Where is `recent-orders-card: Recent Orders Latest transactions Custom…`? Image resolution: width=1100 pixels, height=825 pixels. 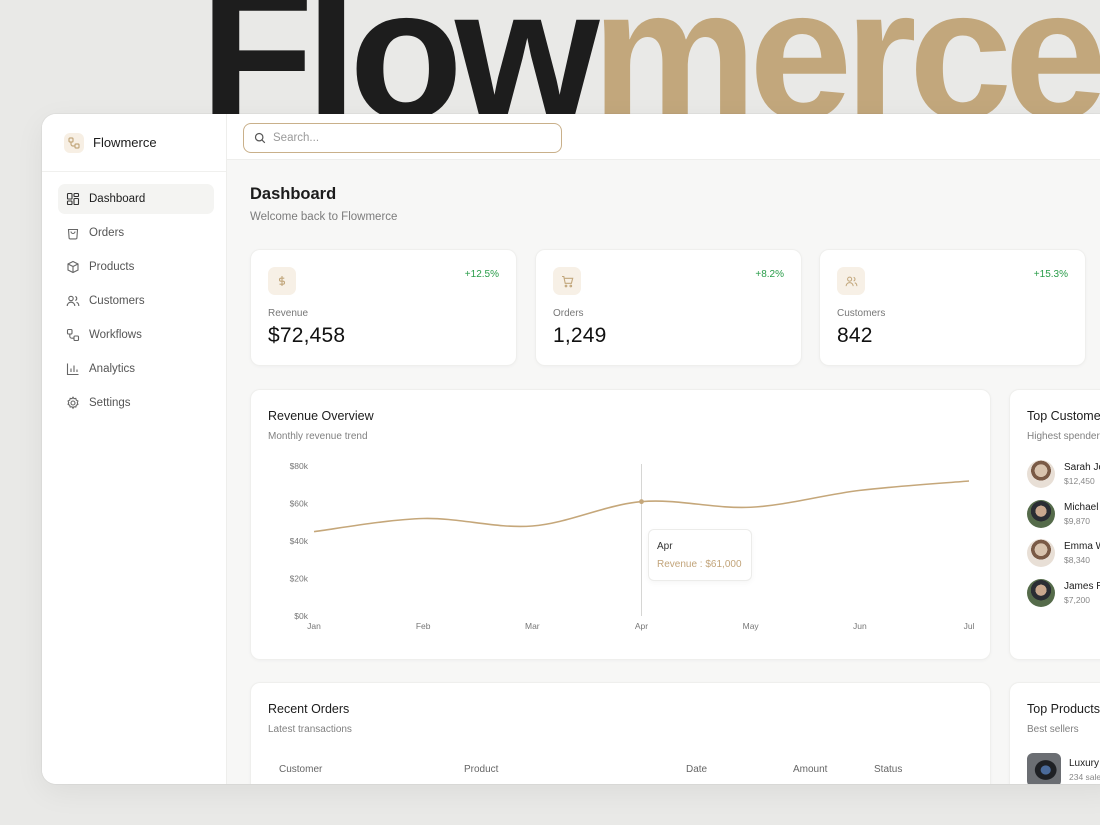
recent-orders-card: Recent Orders Latest transactions Custom… is located at coordinates (620, 733).